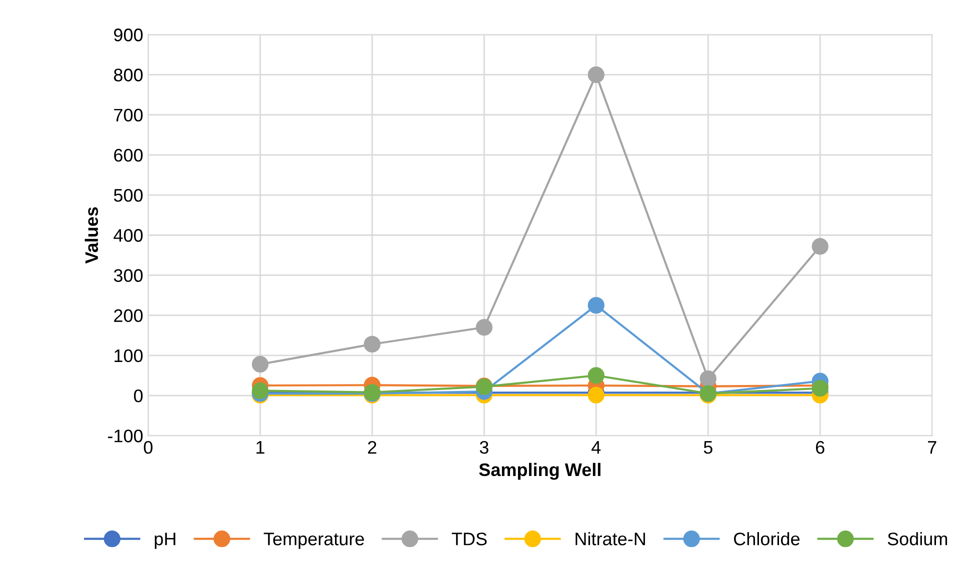 The width and height of the screenshot is (956, 577). Describe the element at coordinates (125, 436) in the screenshot. I see `y-tick-label: -100` at that location.